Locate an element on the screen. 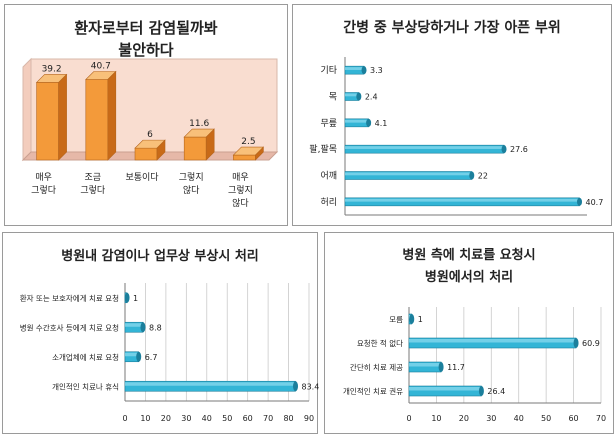  x-tick-label: 60 is located at coordinates (573, 418).